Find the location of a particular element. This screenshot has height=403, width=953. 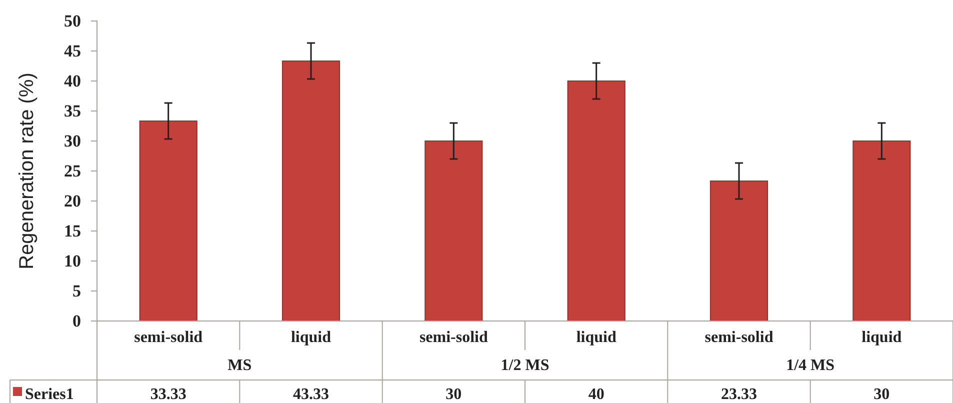

data-label: 43.33 is located at coordinates (311, 394).